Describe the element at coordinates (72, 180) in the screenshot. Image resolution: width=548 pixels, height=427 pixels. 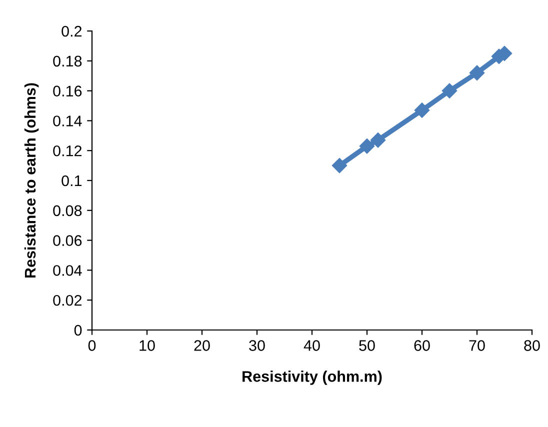
I see `y-tick-label: 0.1` at that location.